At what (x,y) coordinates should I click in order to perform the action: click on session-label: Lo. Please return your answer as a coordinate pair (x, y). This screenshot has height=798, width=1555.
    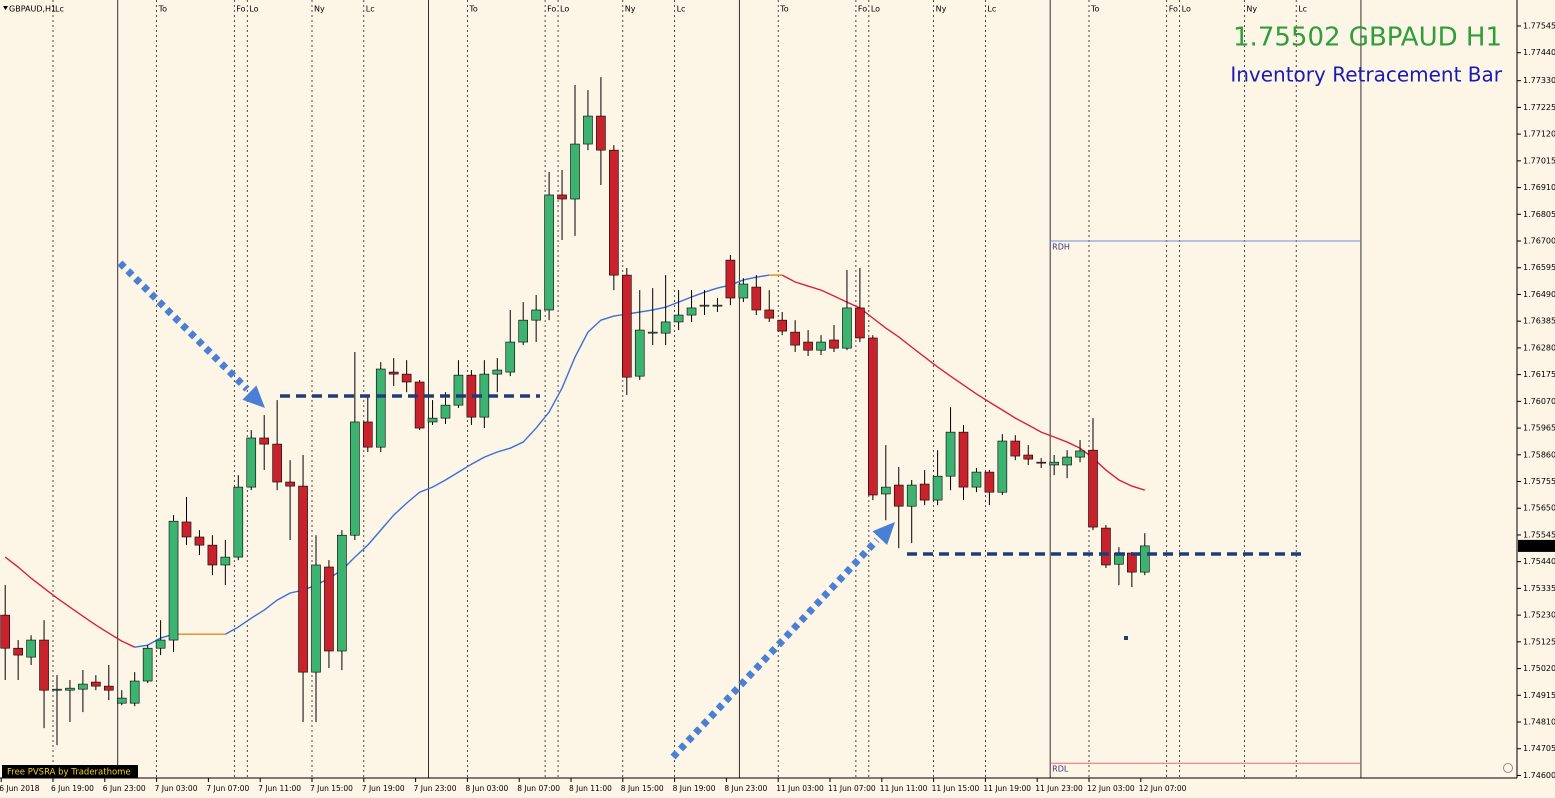
    Looking at the image, I should click on (253, 9).